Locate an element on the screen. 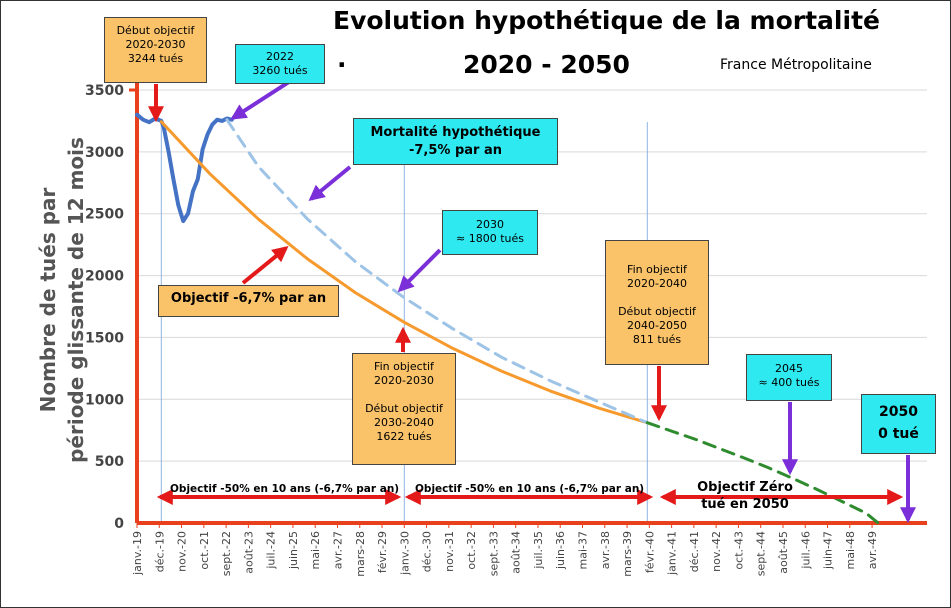  x-tick-label: déc.-41 is located at coordinates (694, 551).